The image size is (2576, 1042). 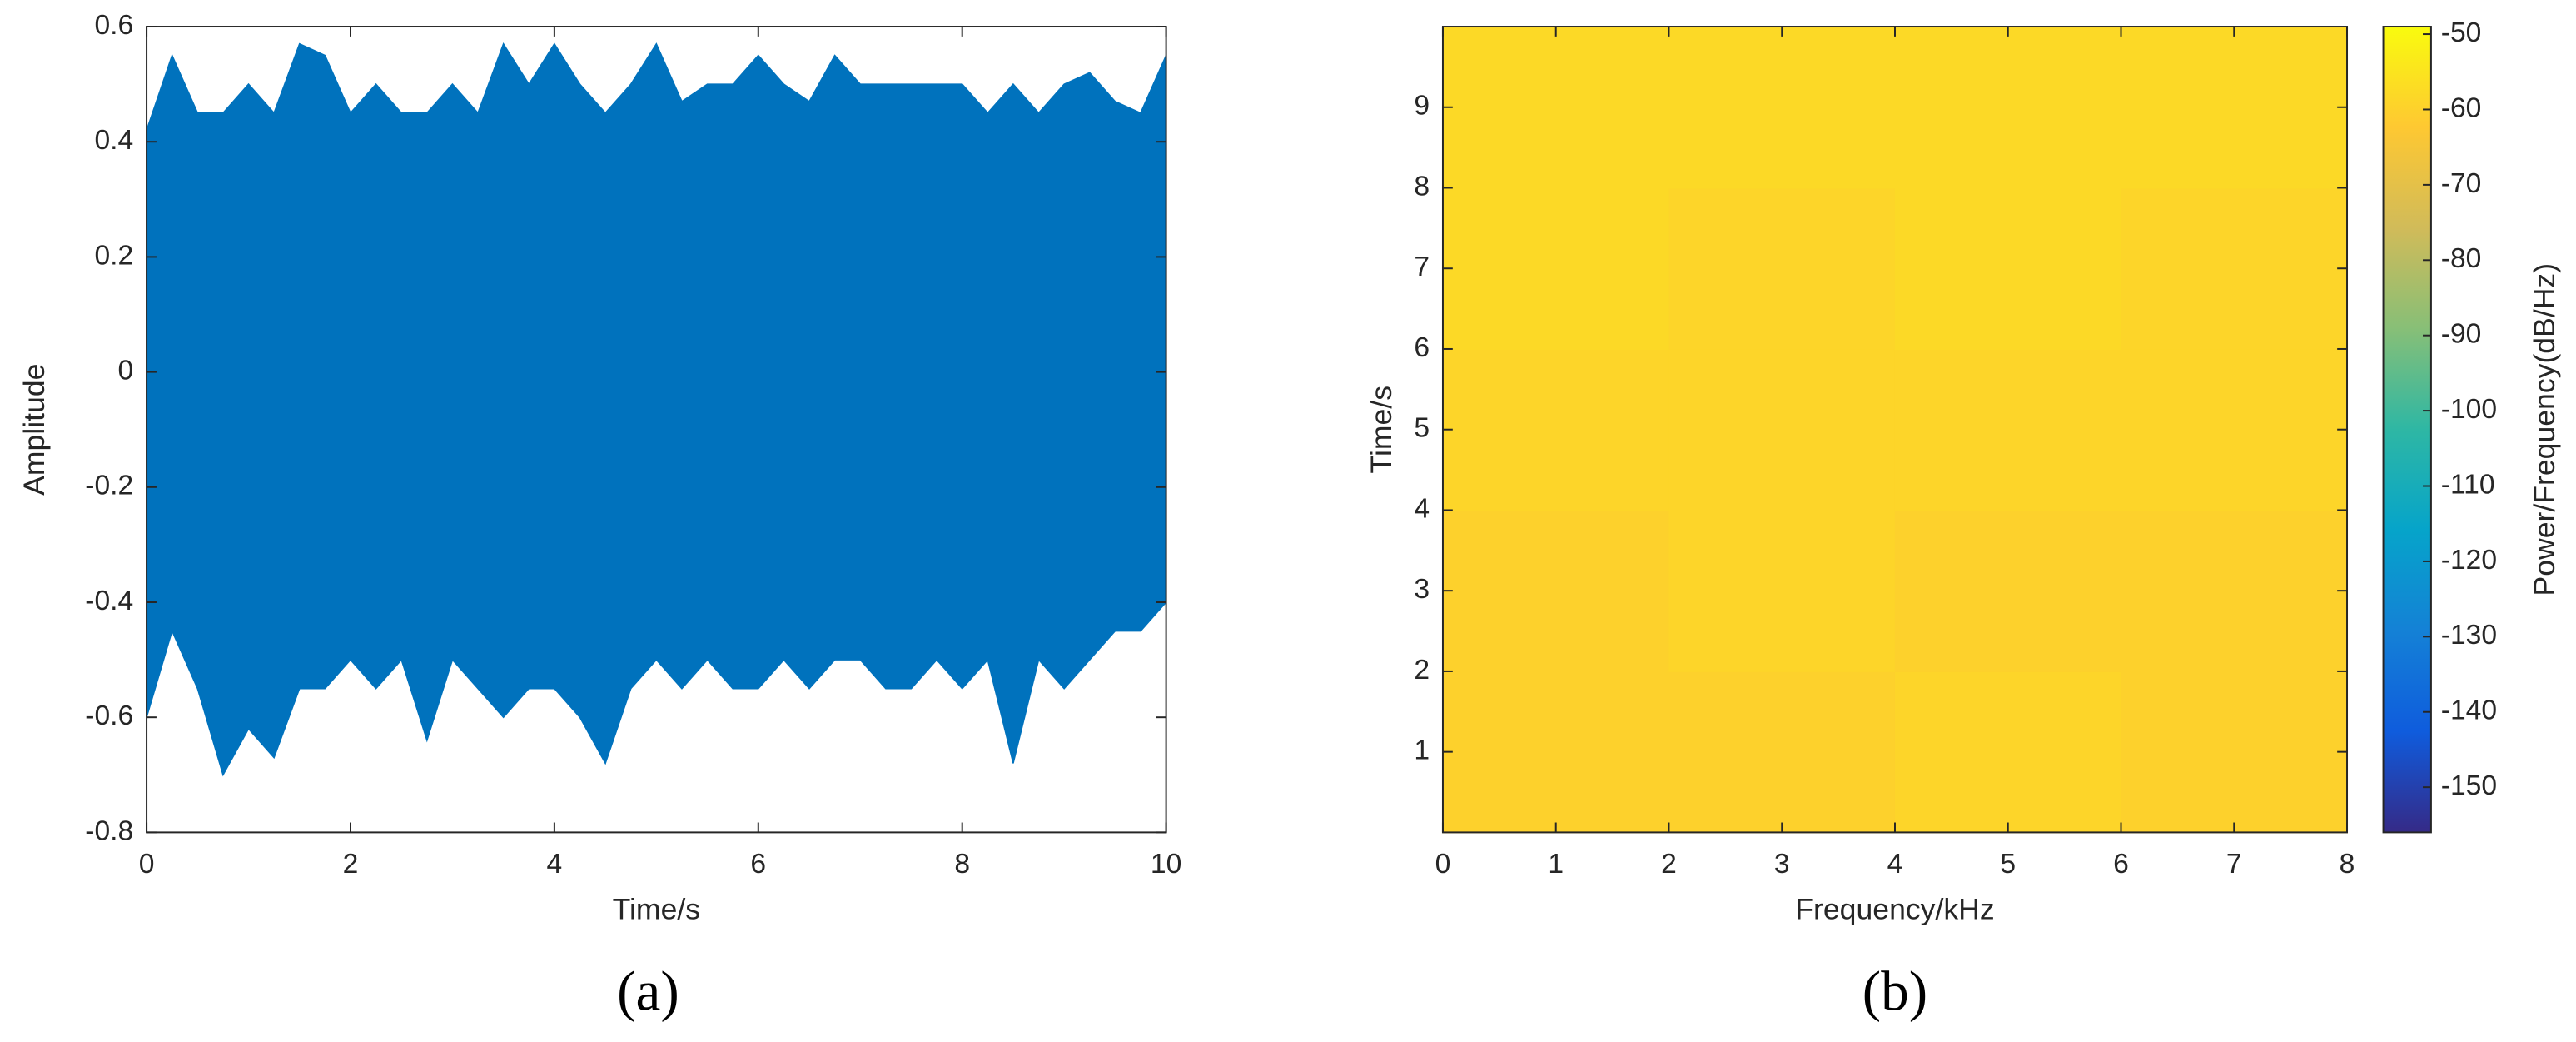 I want to click on y-tick-label: -0.6, so click(x=109, y=715).